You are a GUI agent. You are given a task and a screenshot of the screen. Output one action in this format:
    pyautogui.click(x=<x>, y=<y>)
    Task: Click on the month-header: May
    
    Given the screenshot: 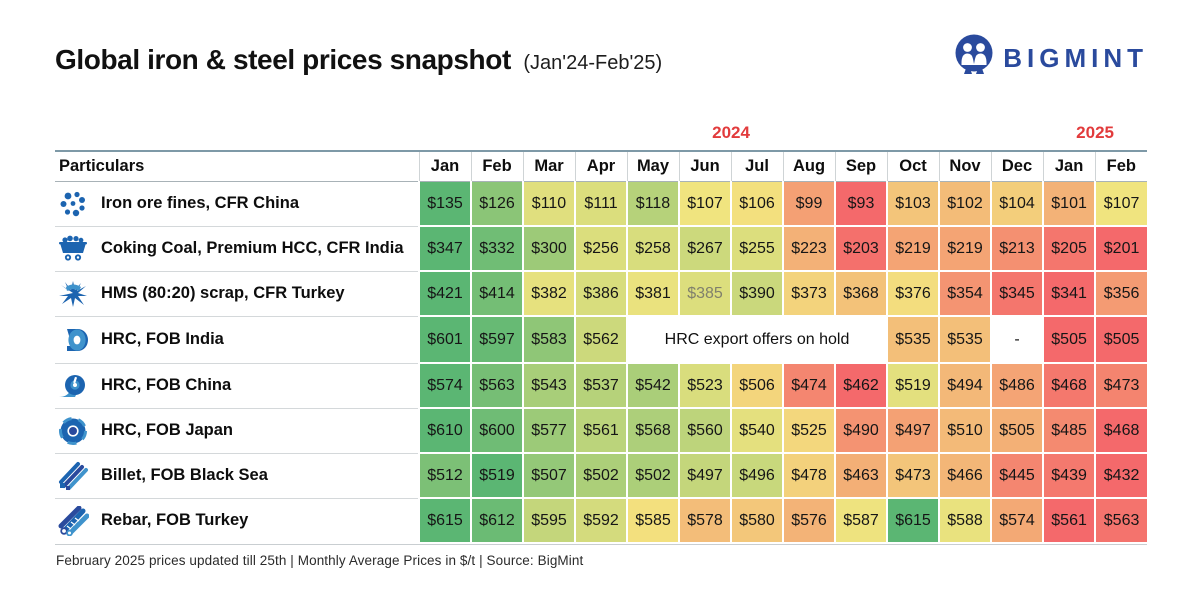 What is the action you would take?
    pyautogui.click(x=652, y=166)
    